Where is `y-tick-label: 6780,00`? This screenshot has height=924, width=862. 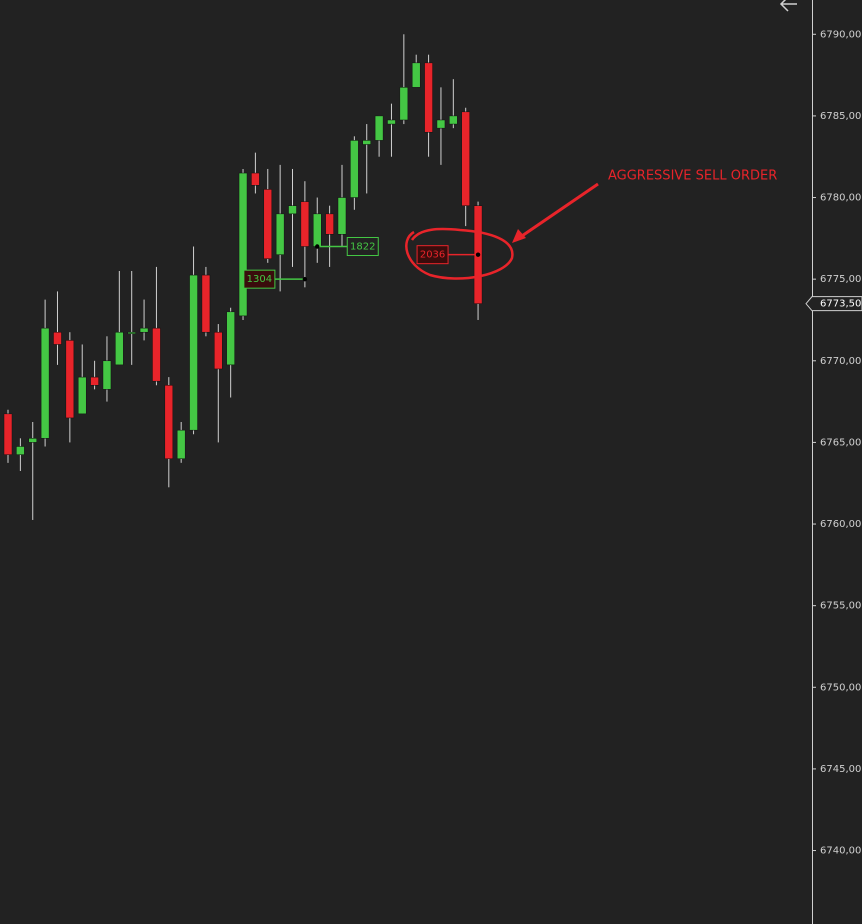 y-tick-label: 6780,00 is located at coordinates (840, 198).